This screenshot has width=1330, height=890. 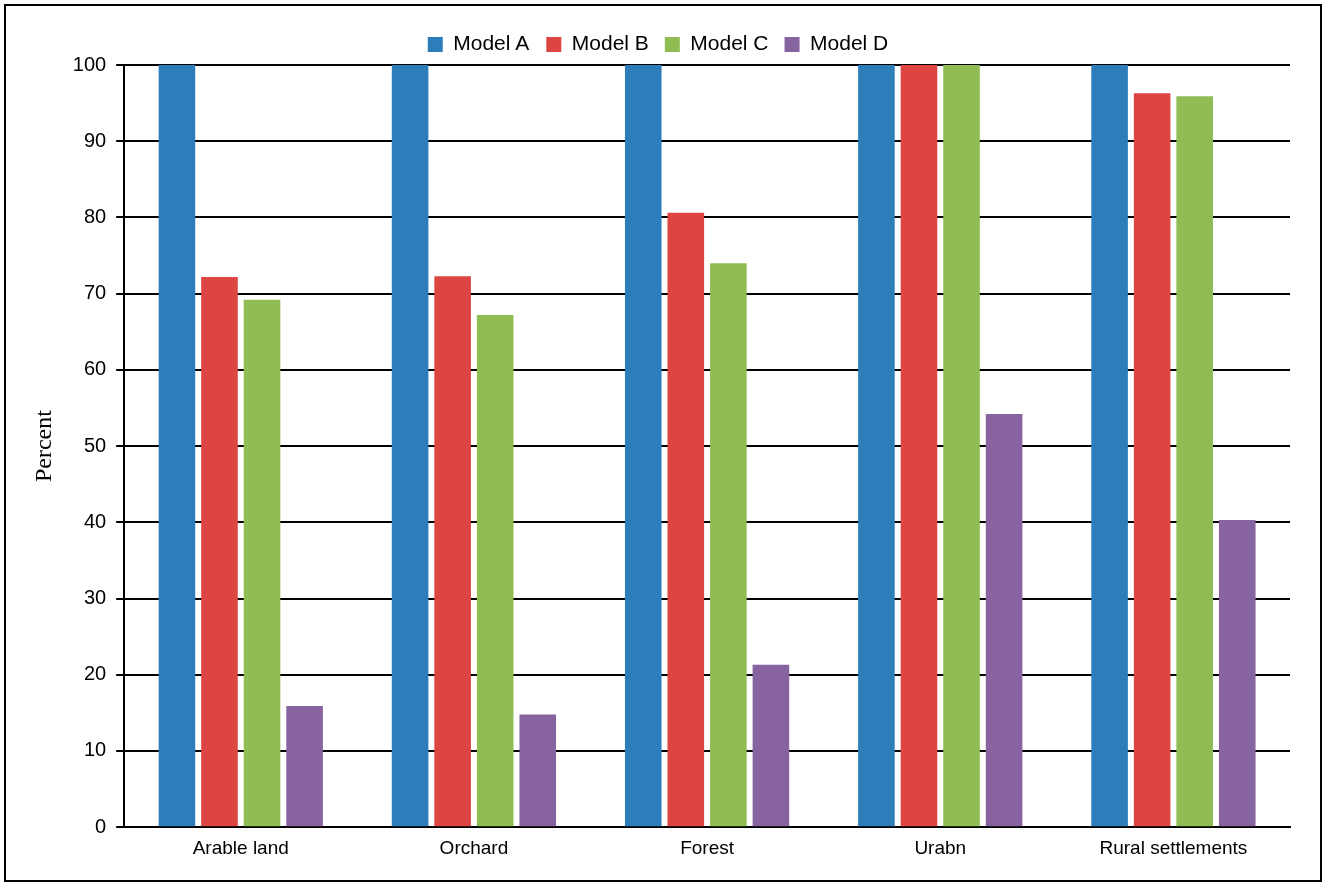 What do you see at coordinates (240, 847) in the screenshot?
I see `x-tick-label: Arable land` at bounding box center [240, 847].